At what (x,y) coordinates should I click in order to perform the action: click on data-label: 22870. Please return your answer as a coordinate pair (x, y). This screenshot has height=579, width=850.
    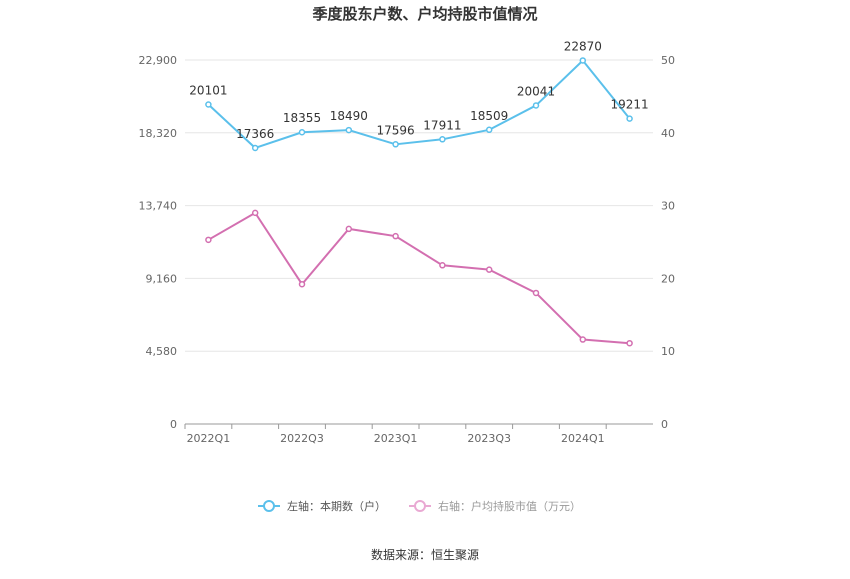
    Looking at the image, I should click on (583, 46).